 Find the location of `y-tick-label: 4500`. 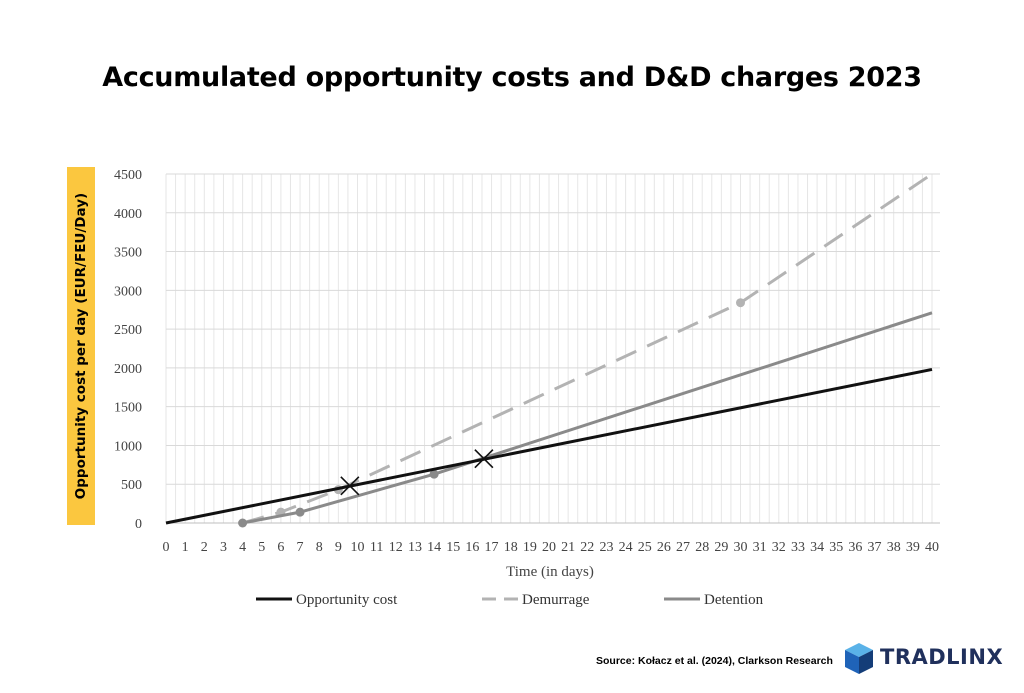

y-tick-label: 4500 is located at coordinates (128, 175).